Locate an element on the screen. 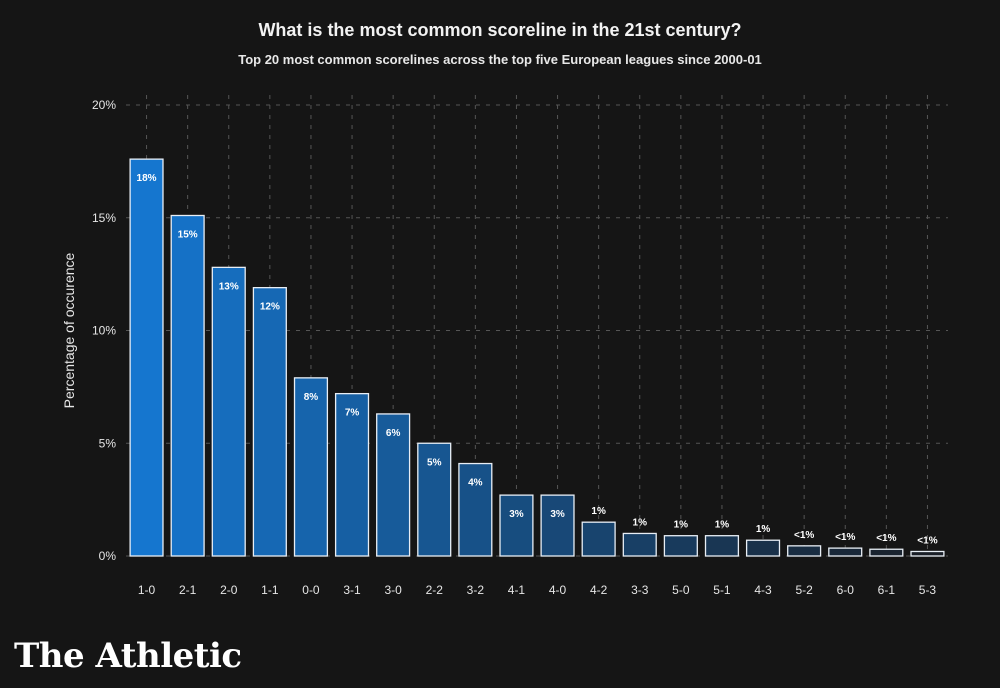  y-tick-label: 20% is located at coordinates (104, 105).